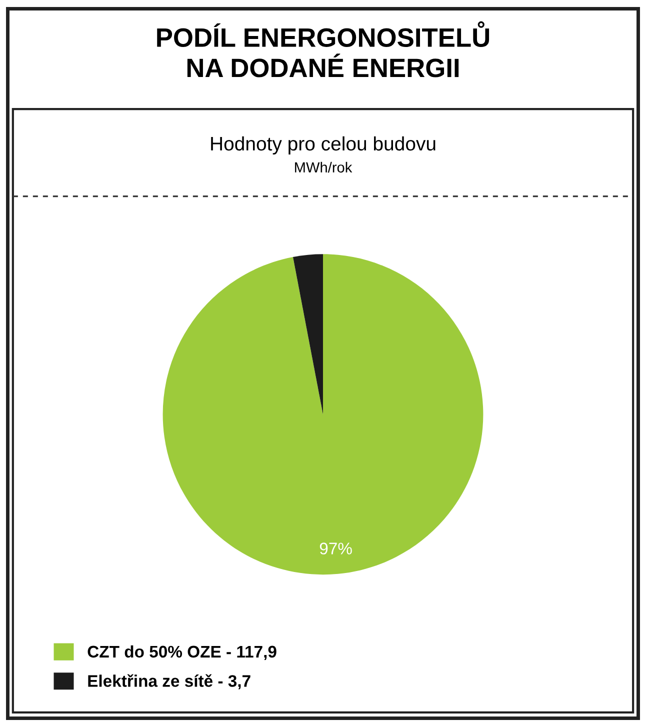 The height and width of the screenshot is (727, 646). What do you see at coordinates (323, 167) in the screenshot?
I see `text: MWh/rok` at bounding box center [323, 167].